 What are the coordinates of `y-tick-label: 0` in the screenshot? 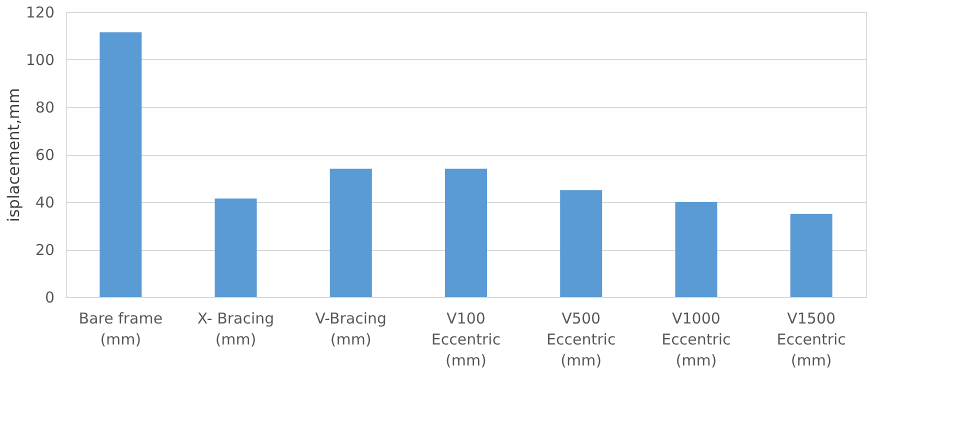 It's located at (49, 297).